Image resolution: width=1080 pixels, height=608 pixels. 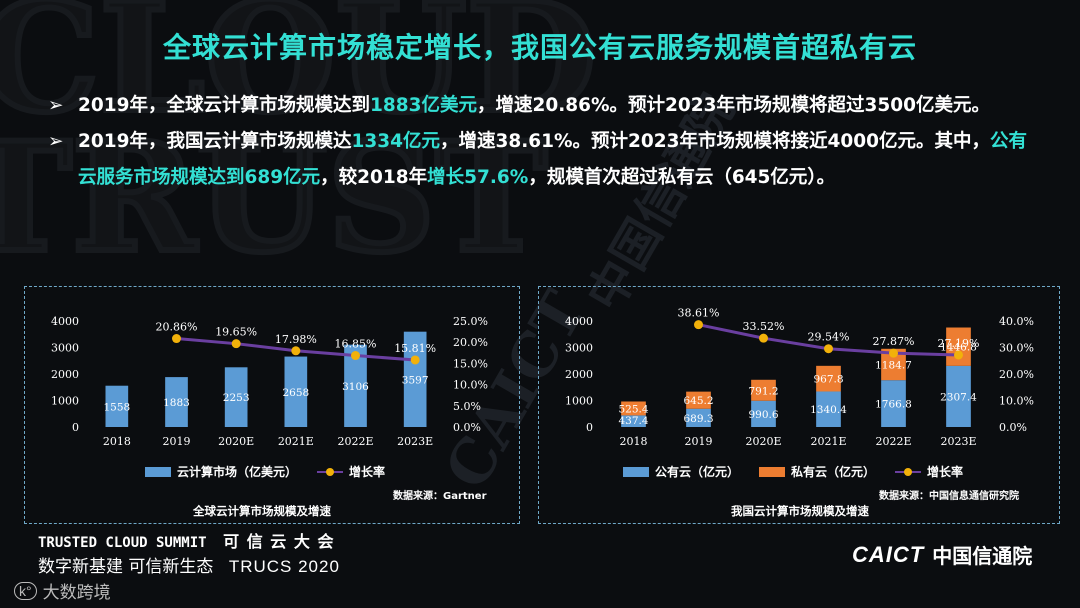 What do you see at coordinates (224, 105) in the screenshot?
I see `text-run: 2019年，全球云计算市场规模达到` at bounding box center [224, 105].